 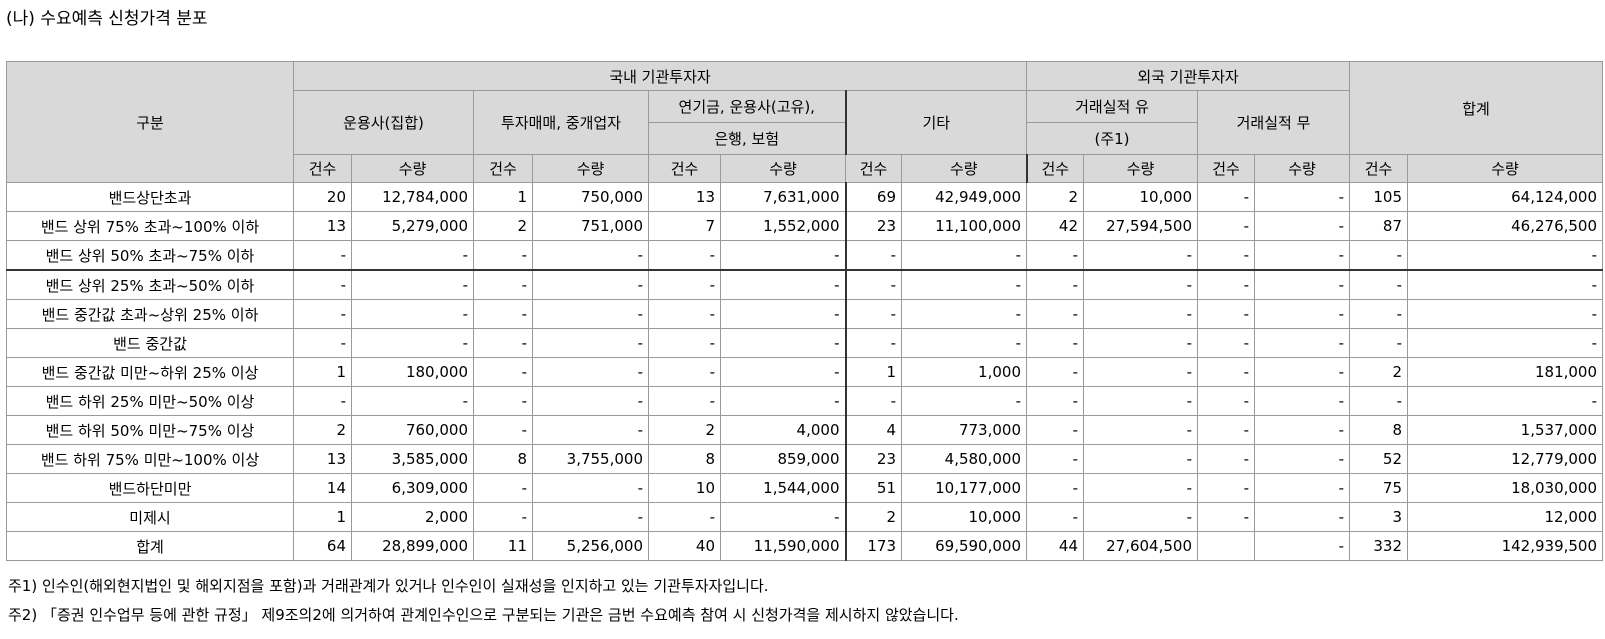 I want to click on cell-quantity: 760,000, so click(x=412, y=430).